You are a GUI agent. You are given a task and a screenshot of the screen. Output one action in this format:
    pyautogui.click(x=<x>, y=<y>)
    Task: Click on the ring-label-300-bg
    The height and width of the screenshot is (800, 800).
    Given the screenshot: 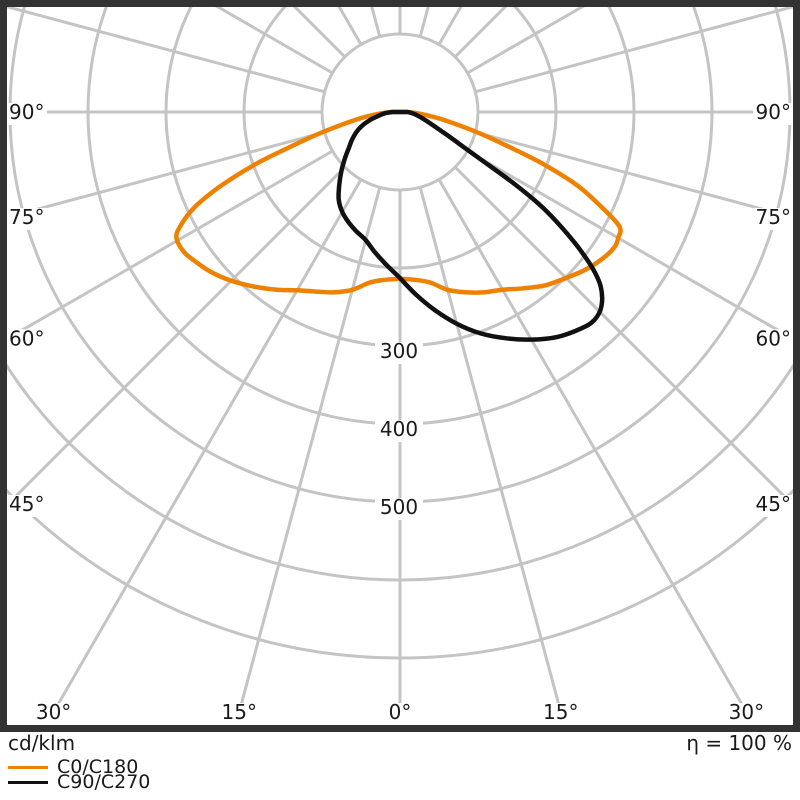 What is the action you would take?
    pyautogui.click(x=399, y=353)
    